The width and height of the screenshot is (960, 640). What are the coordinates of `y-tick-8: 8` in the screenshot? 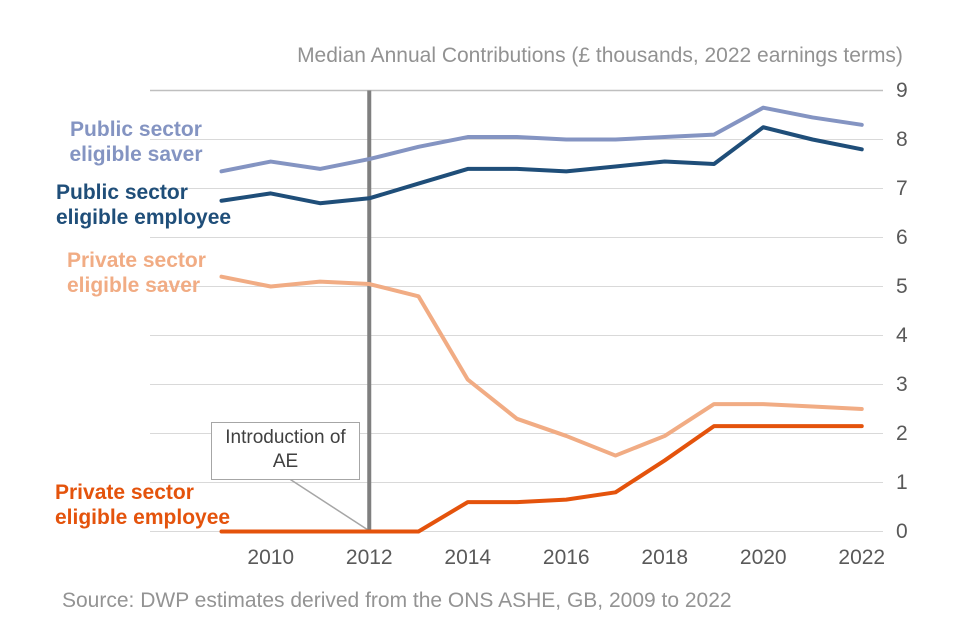 It's located at (902, 139).